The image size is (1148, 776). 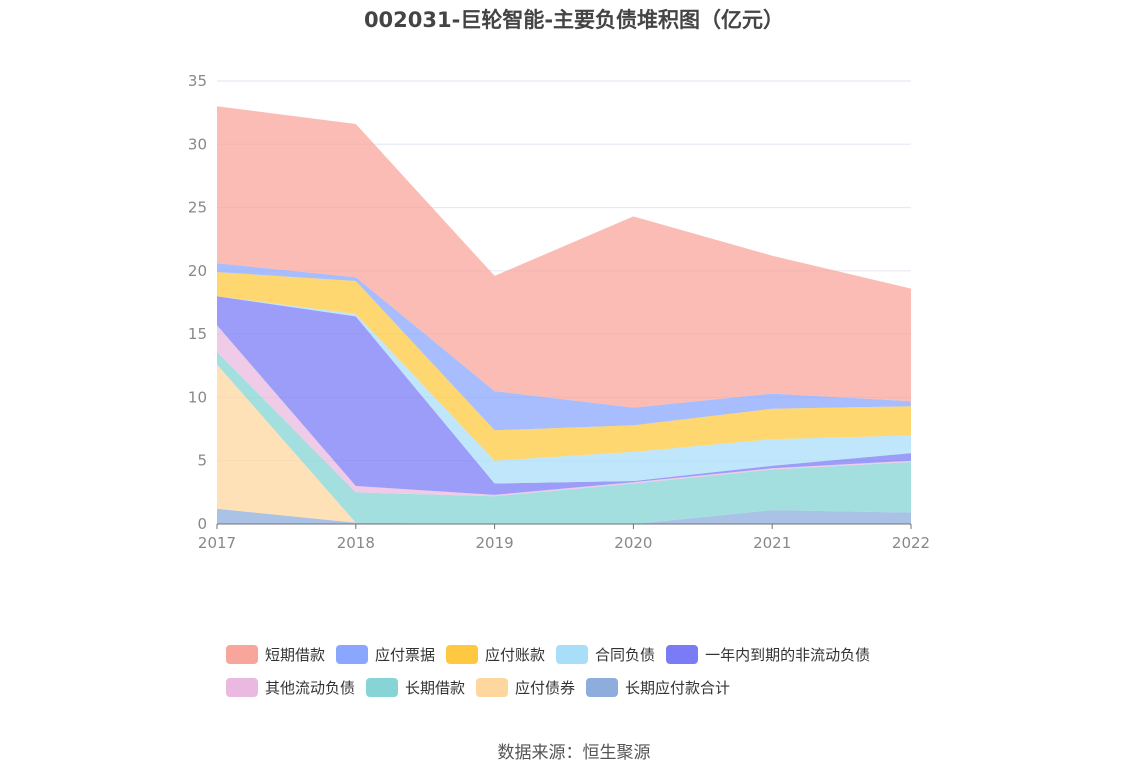 I want to click on legend-item: 一年内到期的非流动负债, so click(x=768, y=654).